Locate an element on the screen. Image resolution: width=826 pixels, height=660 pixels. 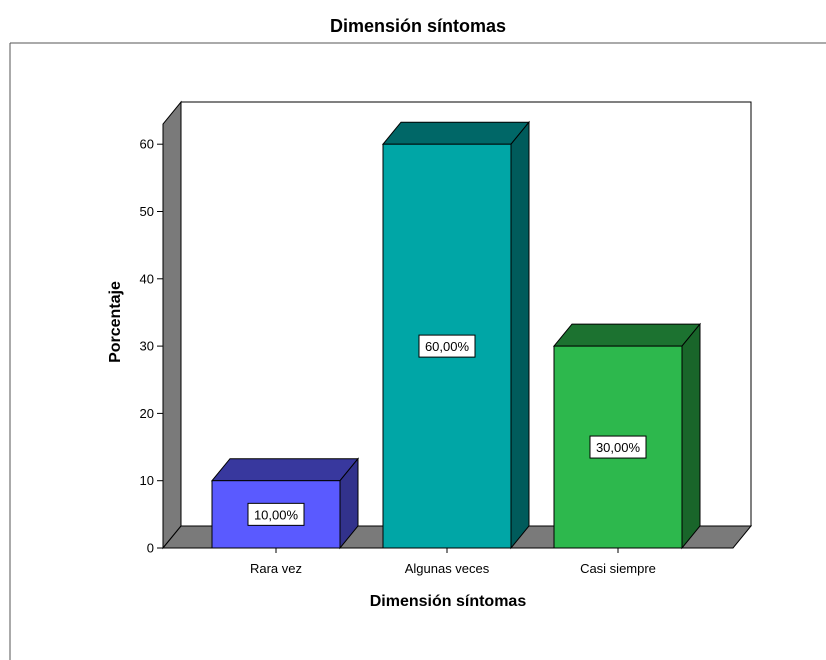
bar: 10,00% is located at coordinates (285, 503).